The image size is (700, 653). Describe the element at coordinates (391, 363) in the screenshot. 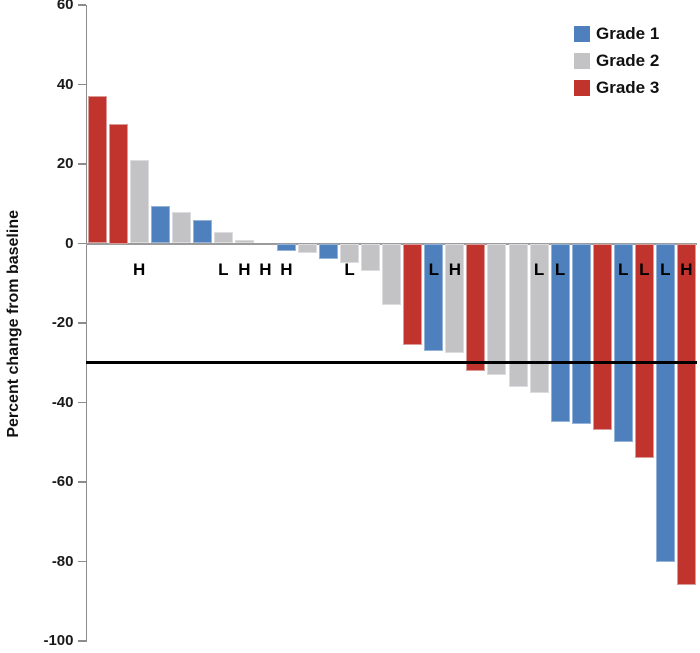

I see `reference-line` at that location.